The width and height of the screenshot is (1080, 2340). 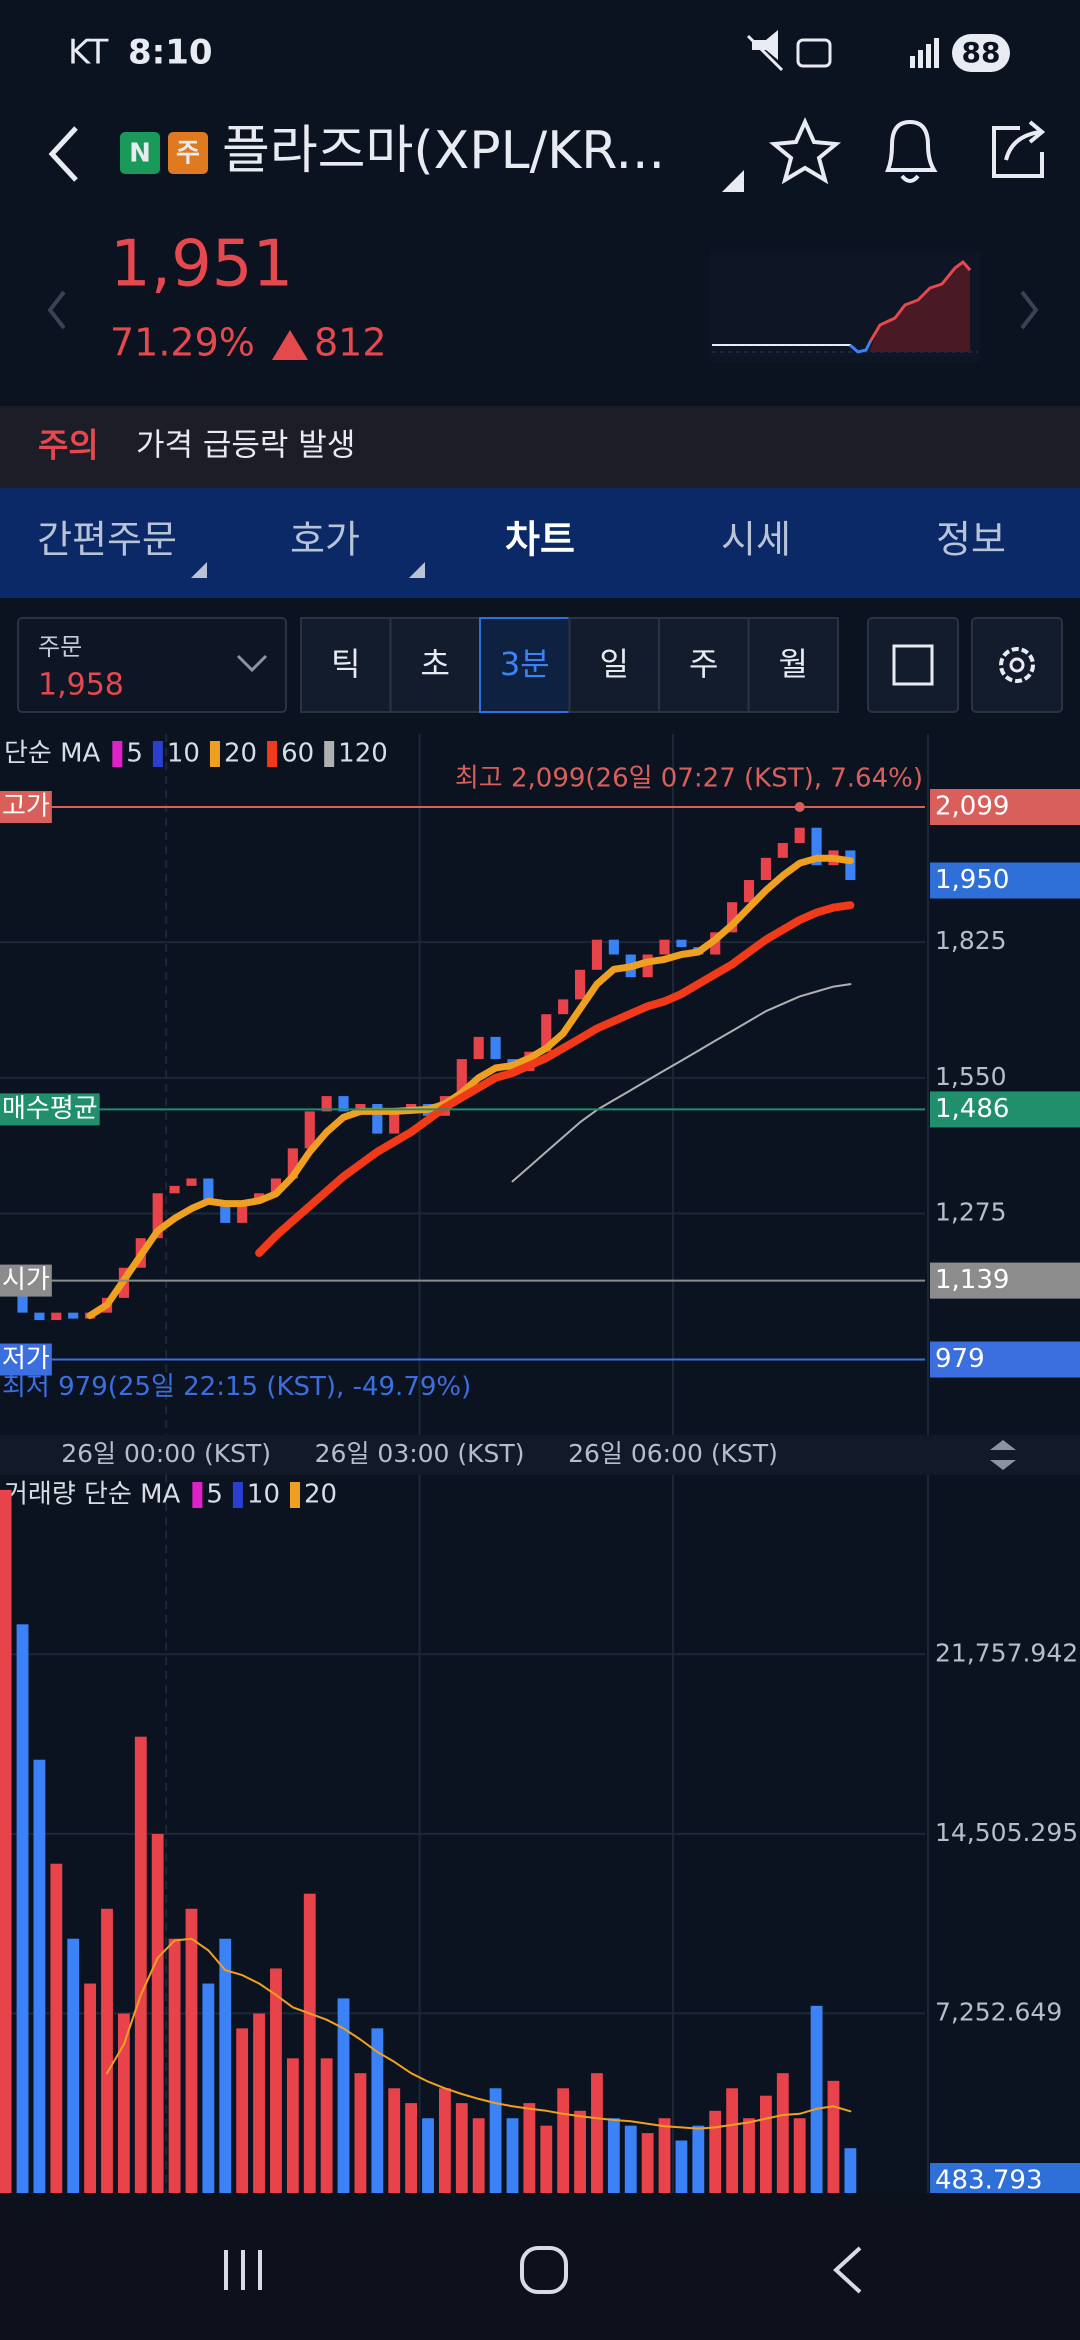 What do you see at coordinates (971, 1212) in the screenshot?
I see `y-tick-label: 1,275` at bounding box center [971, 1212].